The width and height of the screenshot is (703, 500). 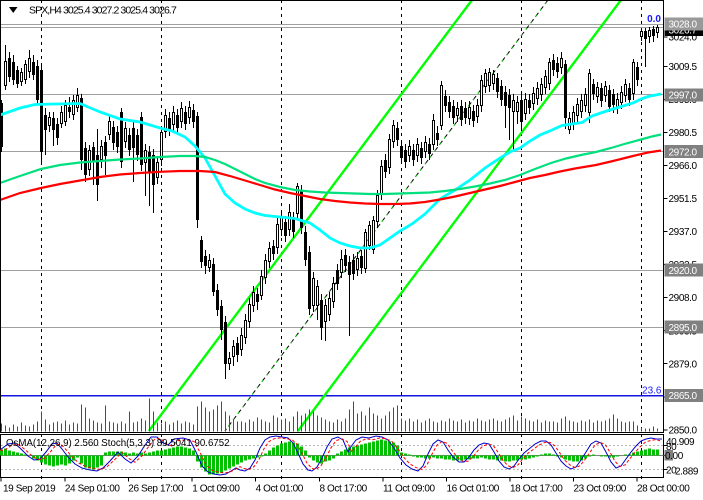 What do you see at coordinates (683, 152) in the screenshot?
I see `svg-text: 2972.0` at bounding box center [683, 152].